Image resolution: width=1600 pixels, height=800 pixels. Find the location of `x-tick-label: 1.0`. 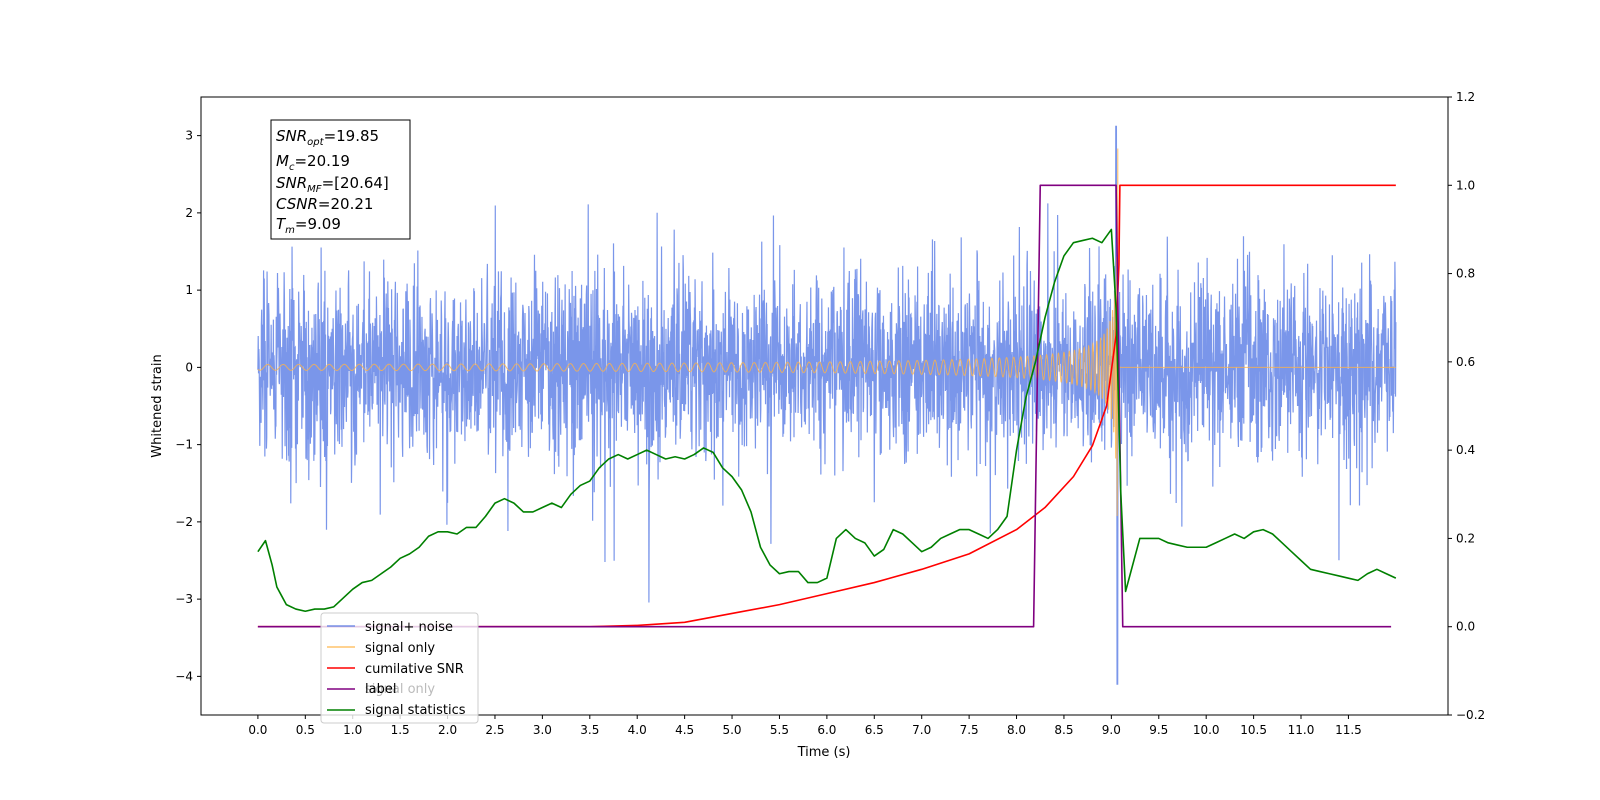

x-tick-label: 1.0 is located at coordinates (352, 730).